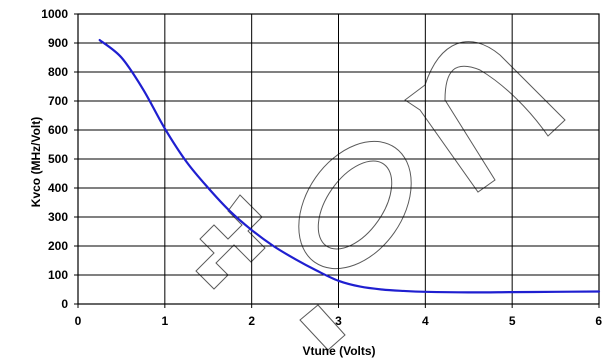 The width and height of the screenshot is (604, 360). What do you see at coordinates (598, 321) in the screenshot?
I see `x-tick-label: 6` at bounding box center [598, 321].